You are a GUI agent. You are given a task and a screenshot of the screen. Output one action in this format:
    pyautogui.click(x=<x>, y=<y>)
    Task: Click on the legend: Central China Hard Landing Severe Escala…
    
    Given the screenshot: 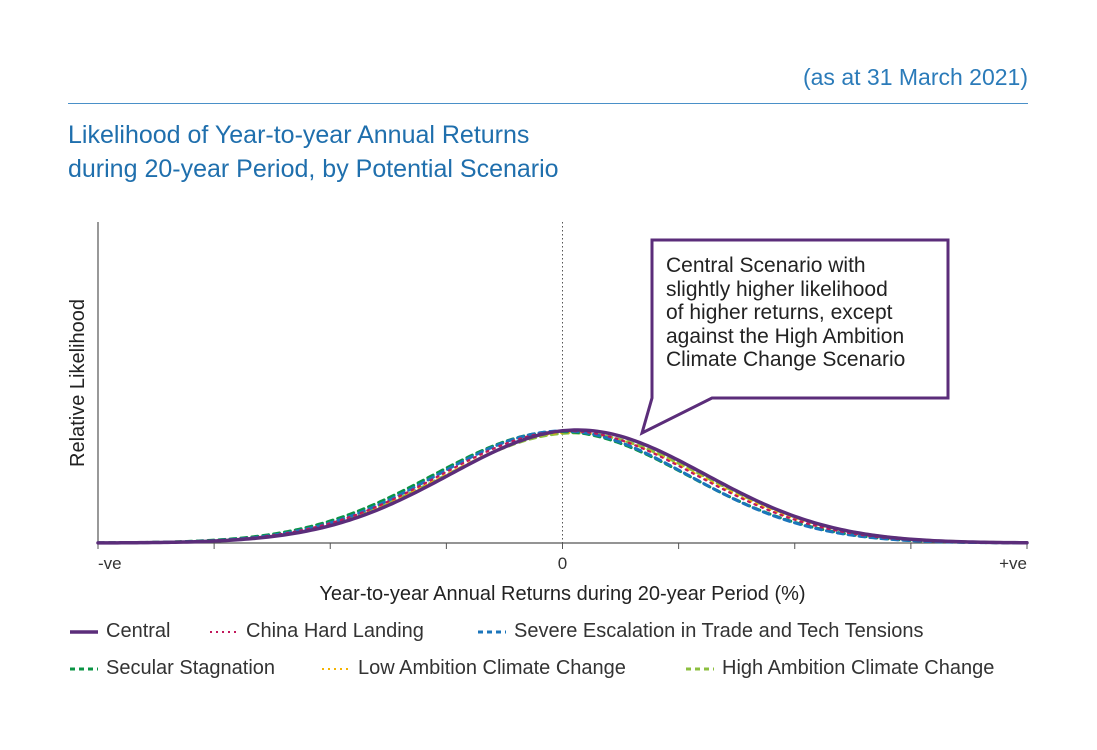 What is the action you would take?
    pyautogui.click(x=560, y=657)
    